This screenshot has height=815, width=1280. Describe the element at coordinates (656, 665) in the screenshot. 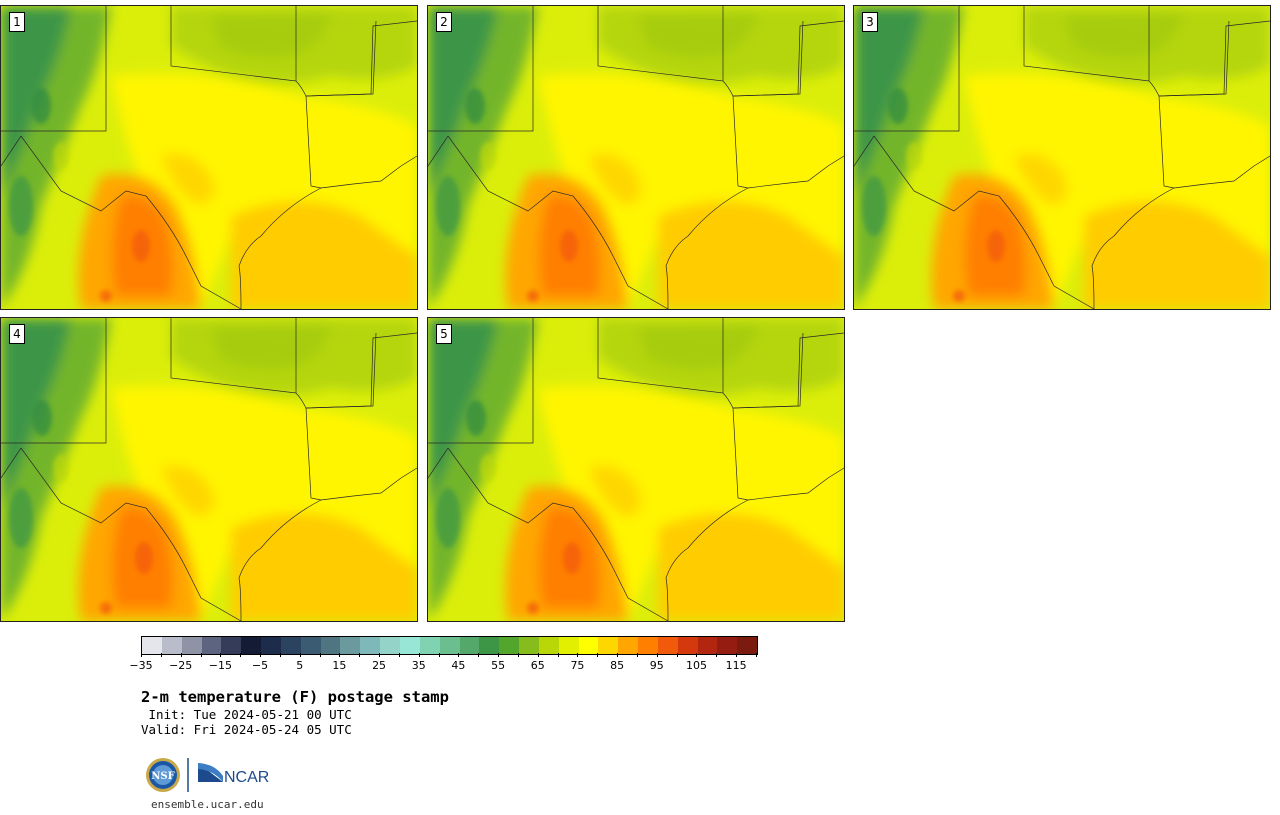

I see `colorbar-tick-label: 95` at that location.